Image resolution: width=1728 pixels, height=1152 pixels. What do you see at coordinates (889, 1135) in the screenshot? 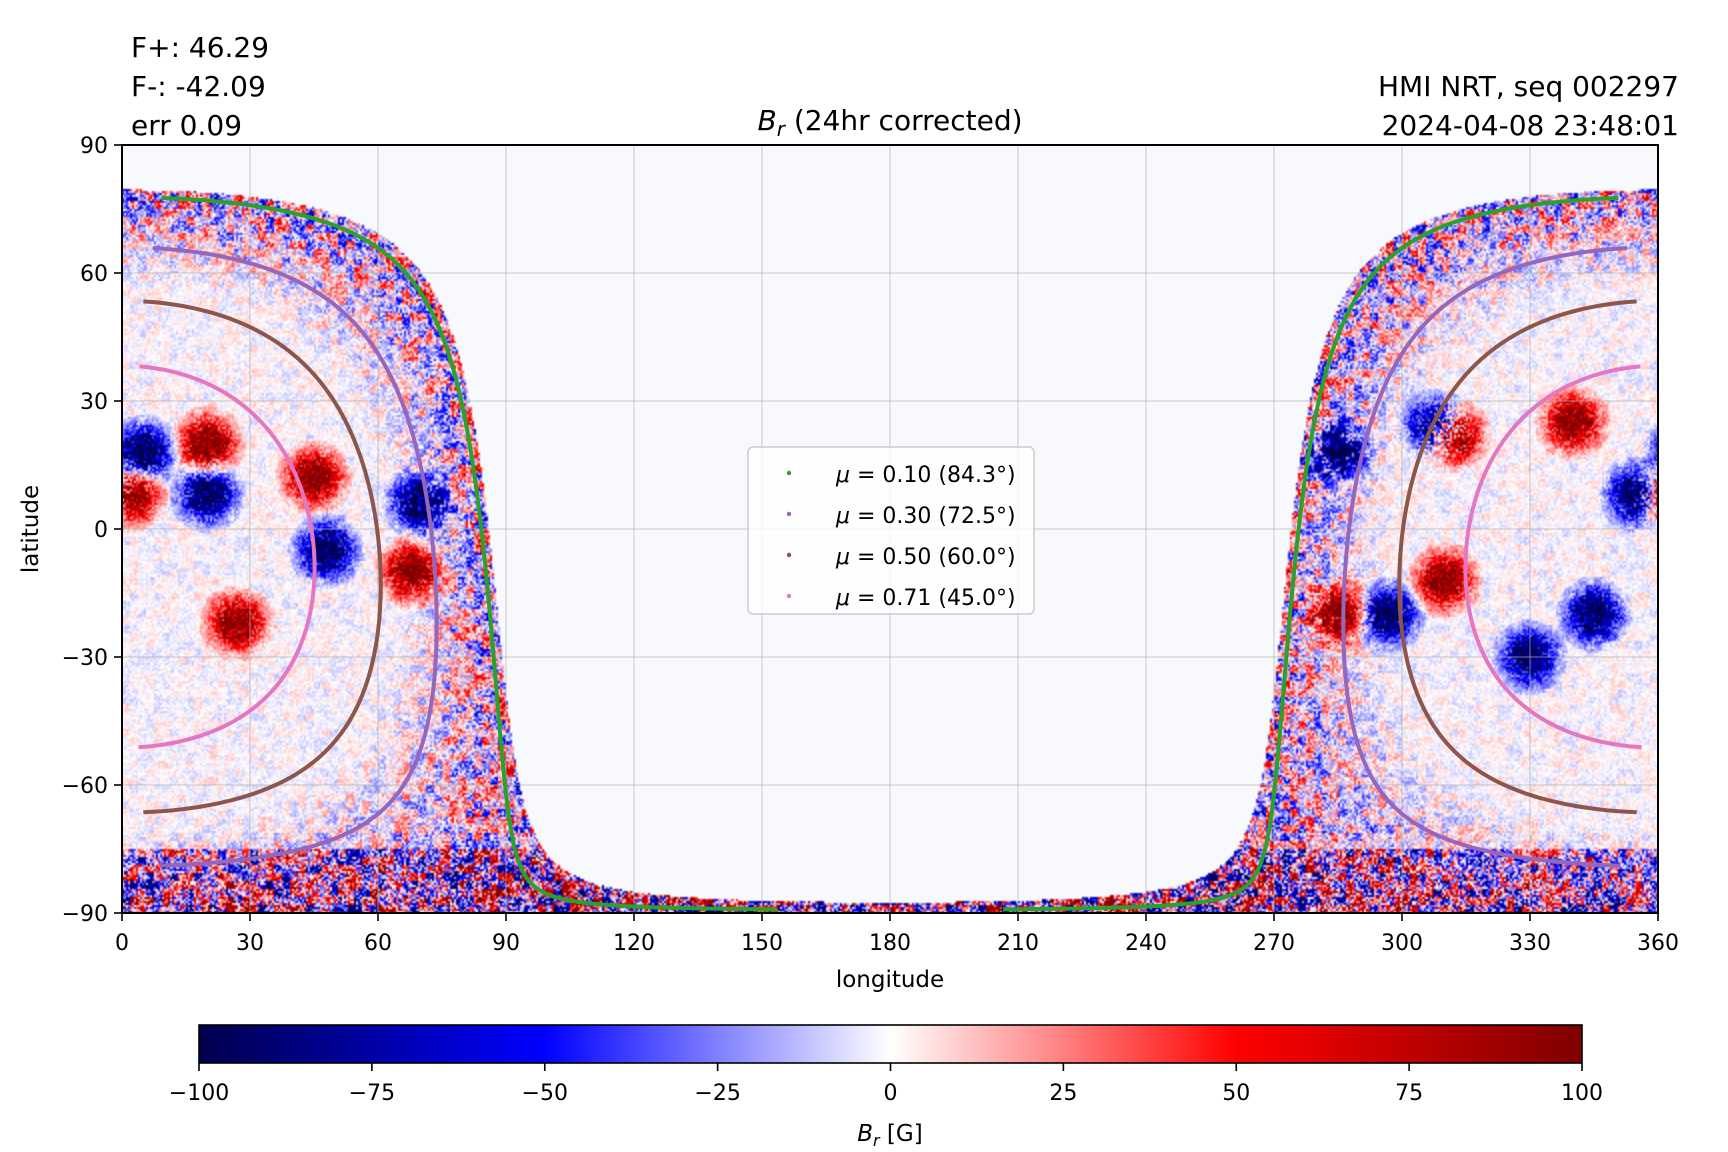
I see `colorbar-label: Br [G]` at bounding box center [889, 1135].